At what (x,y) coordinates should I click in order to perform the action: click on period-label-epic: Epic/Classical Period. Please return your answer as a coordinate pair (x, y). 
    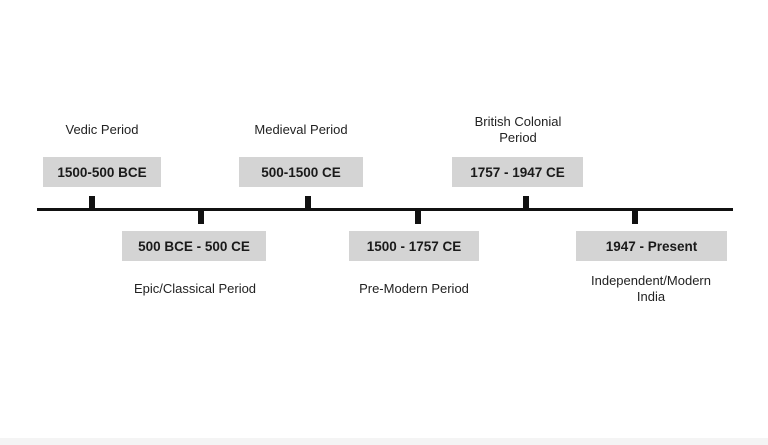
    Looking at the image, I should click on (195, 288).